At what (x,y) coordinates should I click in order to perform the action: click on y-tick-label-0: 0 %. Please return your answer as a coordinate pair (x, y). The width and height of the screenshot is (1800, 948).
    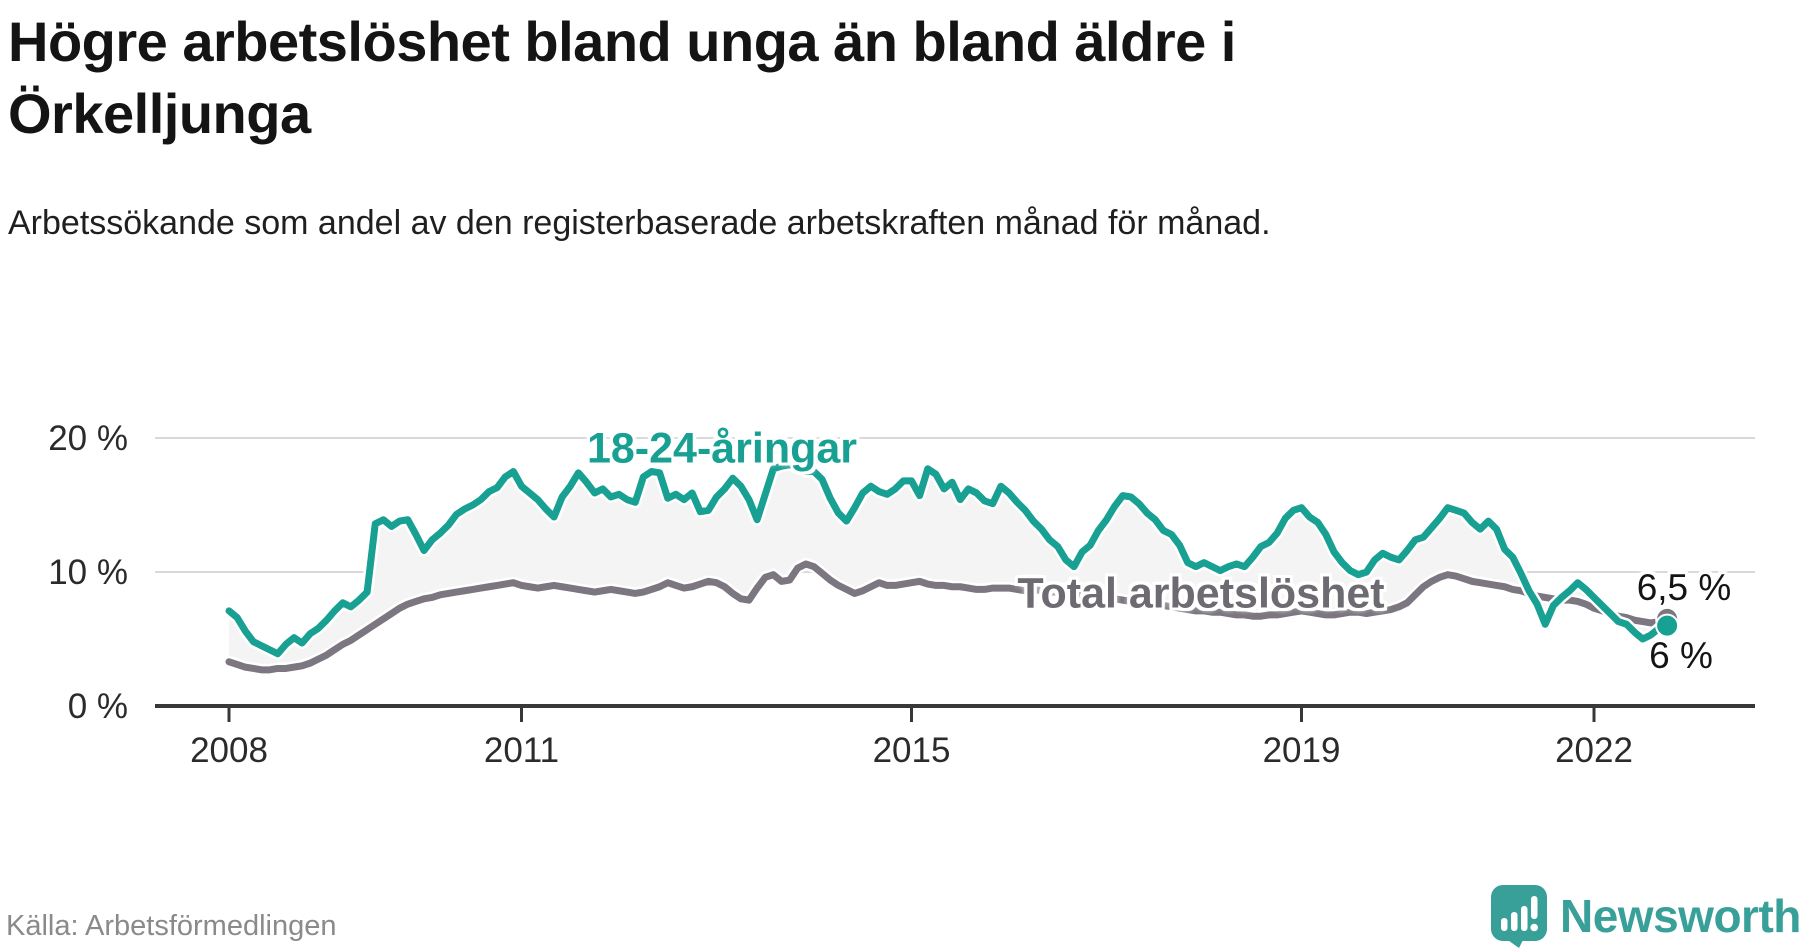
    Looking at the image, I should click on (98, 706).